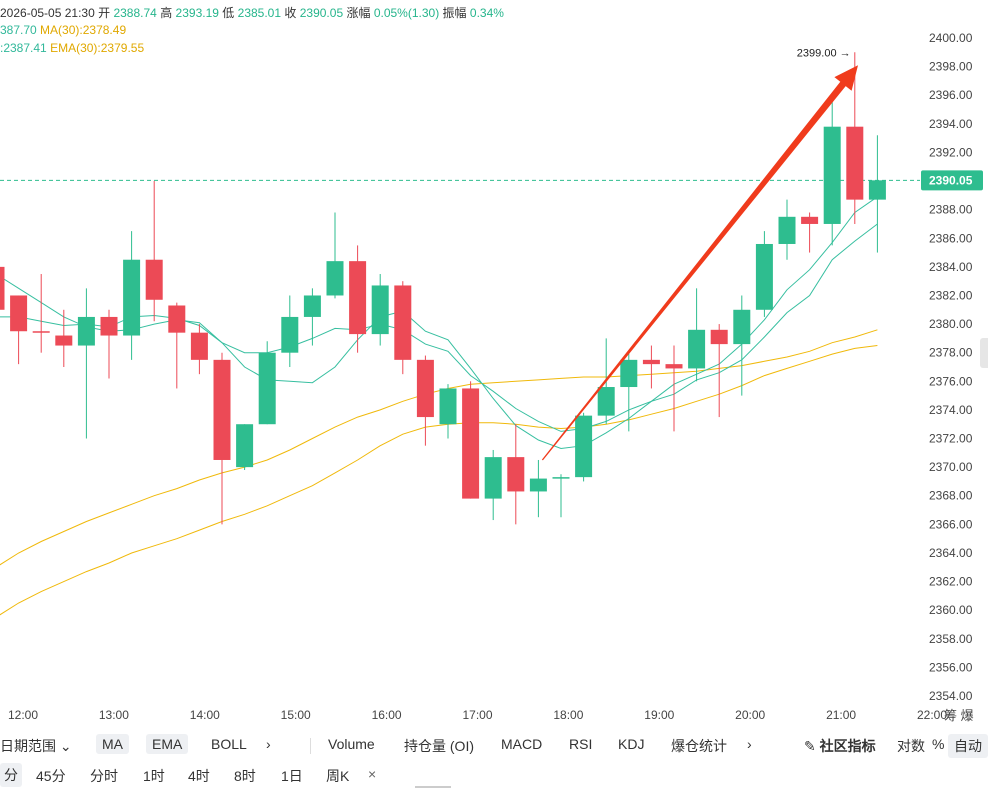  What do you see at coordinates (228, 13) in the screenshot?
I see `low-label: 低` at bounding box center [228, 13].